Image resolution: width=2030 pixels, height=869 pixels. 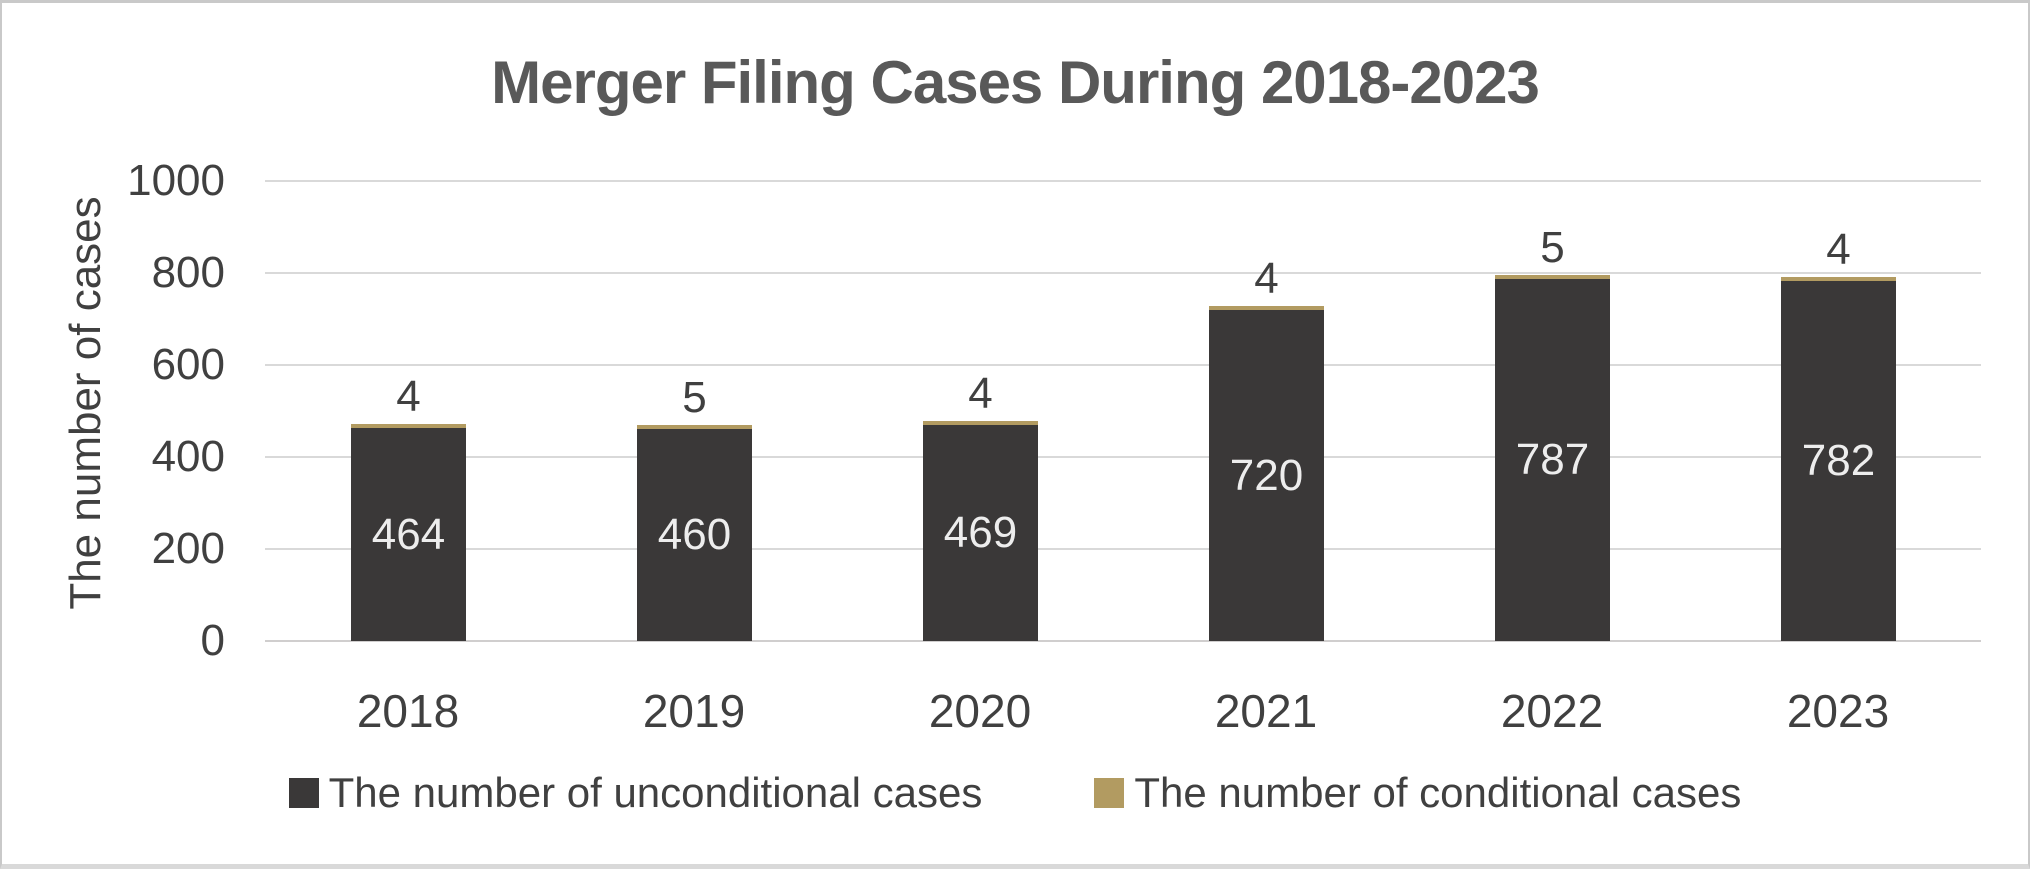 I want to click on legend-item-conditional: The number of conditional cases, so click(x=1417, y=793).